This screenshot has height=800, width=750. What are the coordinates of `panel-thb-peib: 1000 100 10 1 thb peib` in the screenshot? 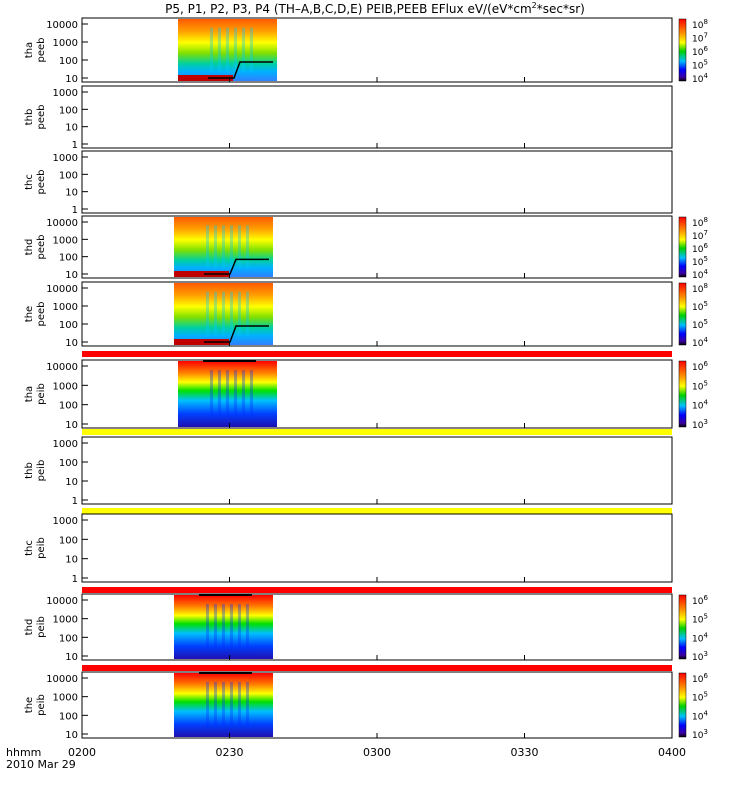 It's located at (348, 471).